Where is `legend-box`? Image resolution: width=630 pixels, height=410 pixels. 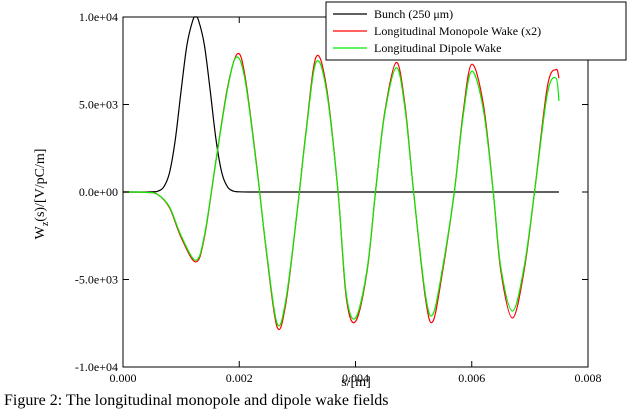
legend-box is located at coordinates (476, 31).